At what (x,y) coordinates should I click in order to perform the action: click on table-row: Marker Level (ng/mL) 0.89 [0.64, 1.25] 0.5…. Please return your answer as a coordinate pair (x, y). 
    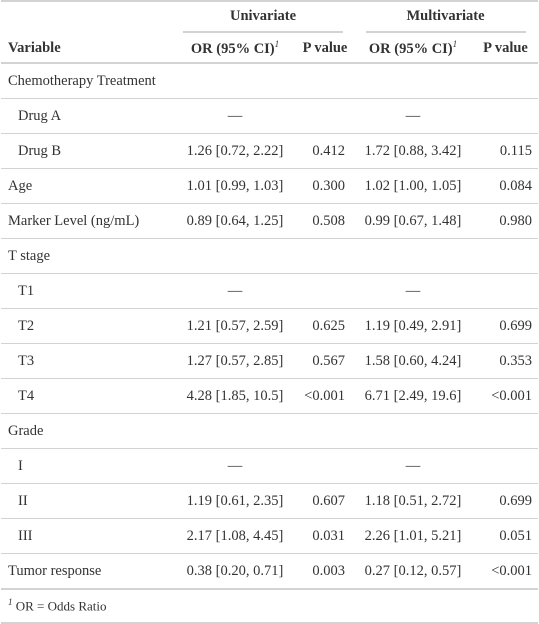
    Looking at the image, I should click on (269, 221).